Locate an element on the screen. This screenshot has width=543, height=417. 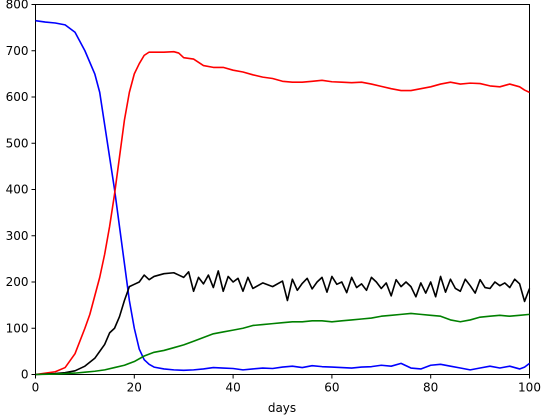
x-tick-label: 80 is located at coordinates (430, 388).